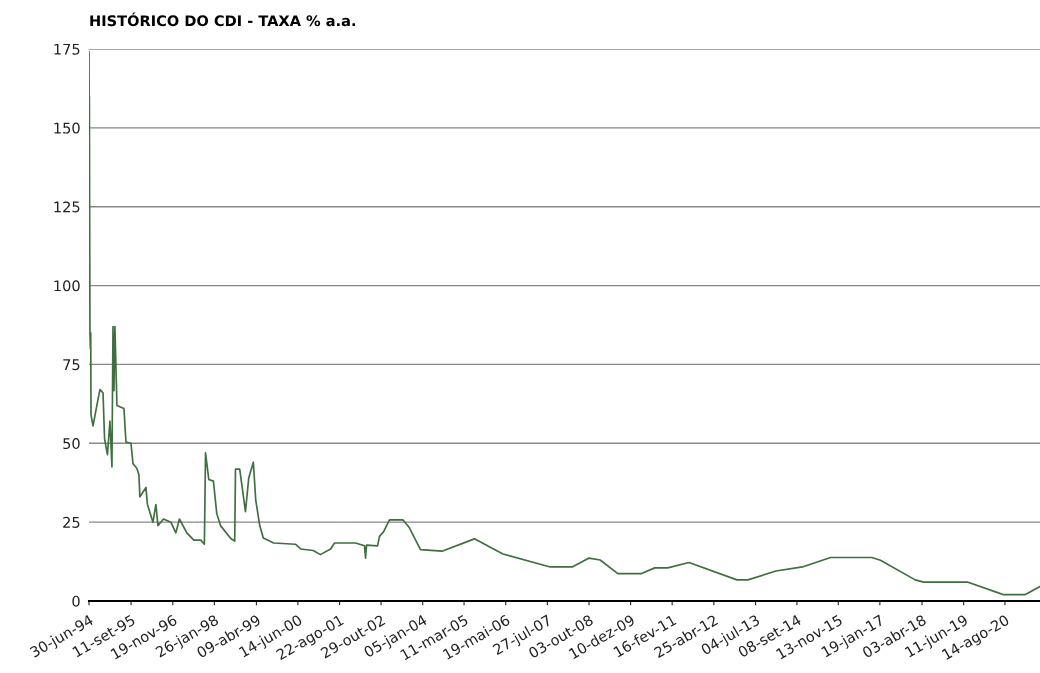 This screenshot has width=1040, height=673. I want to click on y-tick-label: 150, so click(67, 128).